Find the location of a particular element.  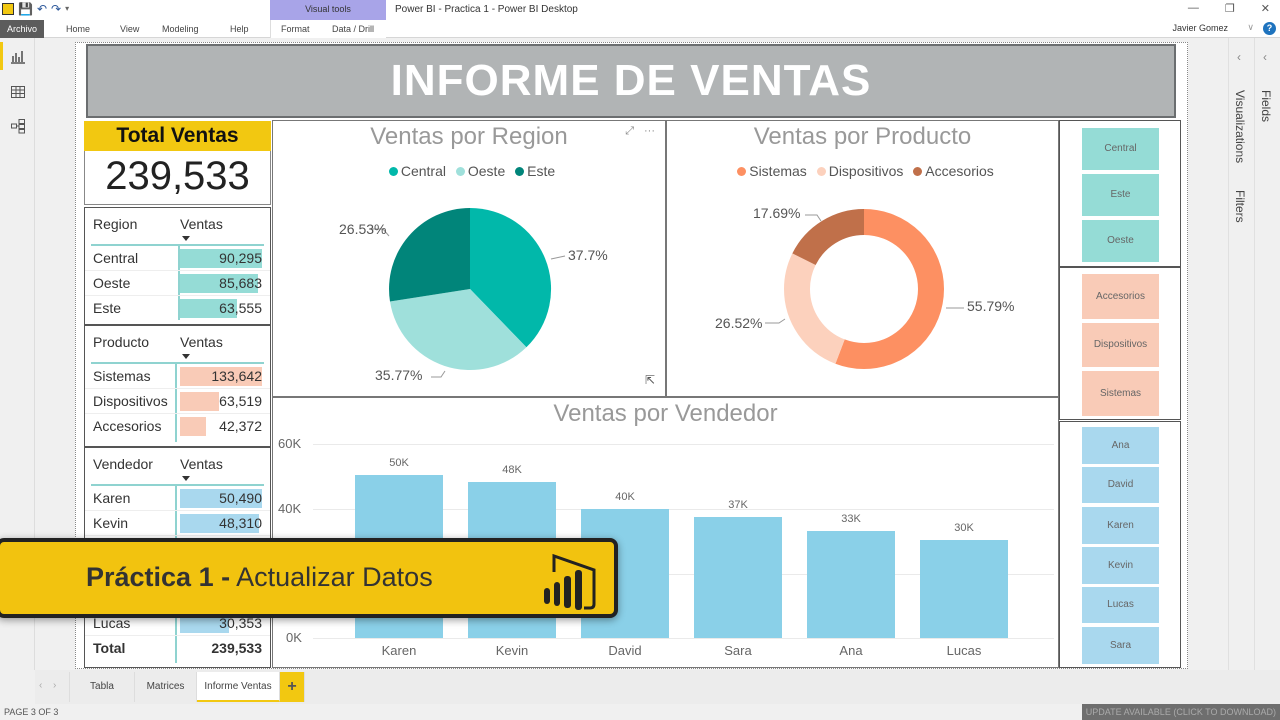

total-ventas-value: 239,533 is located at coordinates (177, 178).